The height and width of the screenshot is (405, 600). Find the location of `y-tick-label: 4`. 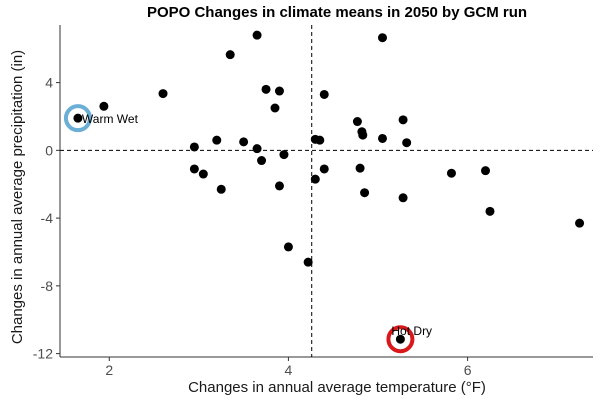

y-tick-label: 4 is located at coordinates (49, 83).